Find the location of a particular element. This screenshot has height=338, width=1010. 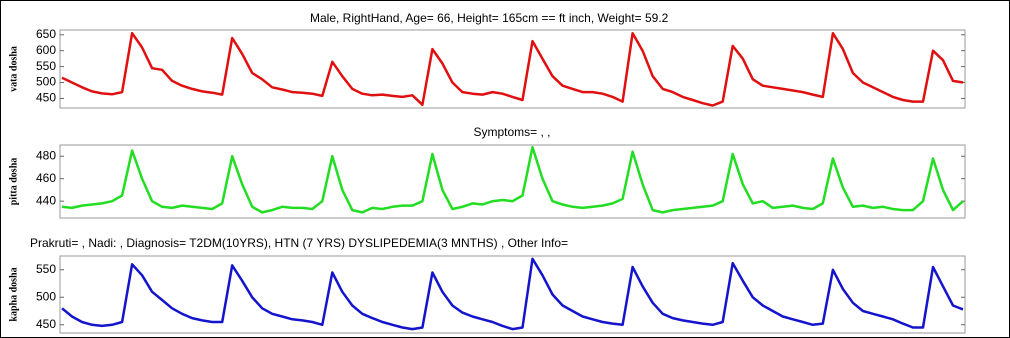

y-axis-label: kapha dosha is located at coordinates (13, 294).